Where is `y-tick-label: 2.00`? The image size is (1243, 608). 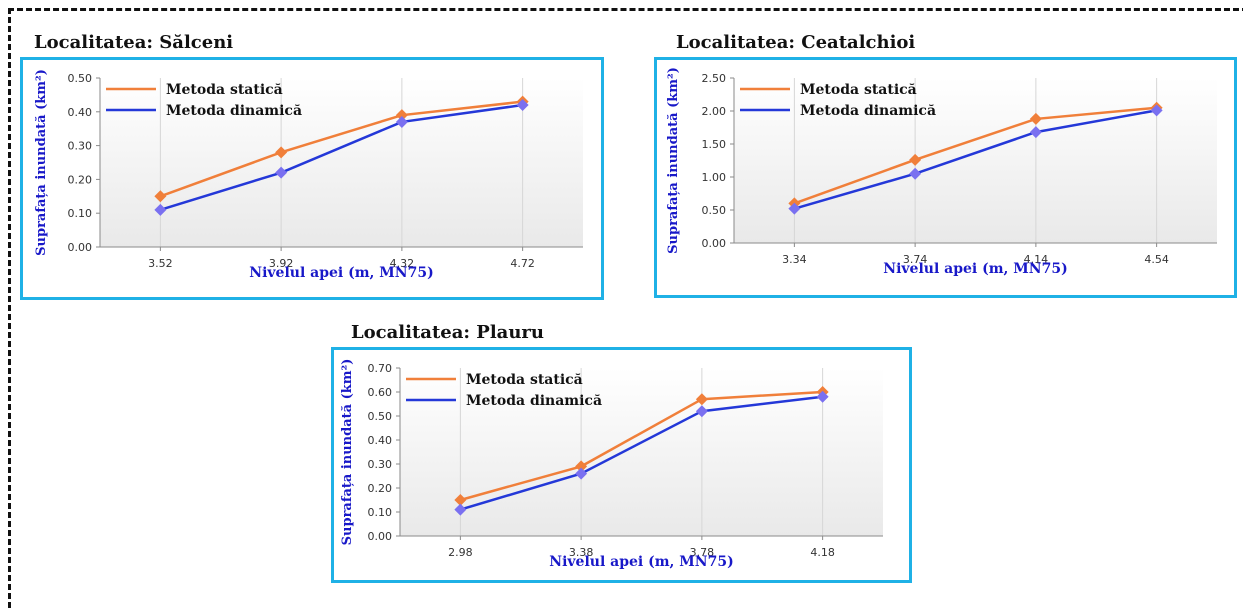
y-tick-label: 2.00 is located at coordinates (714, 111).